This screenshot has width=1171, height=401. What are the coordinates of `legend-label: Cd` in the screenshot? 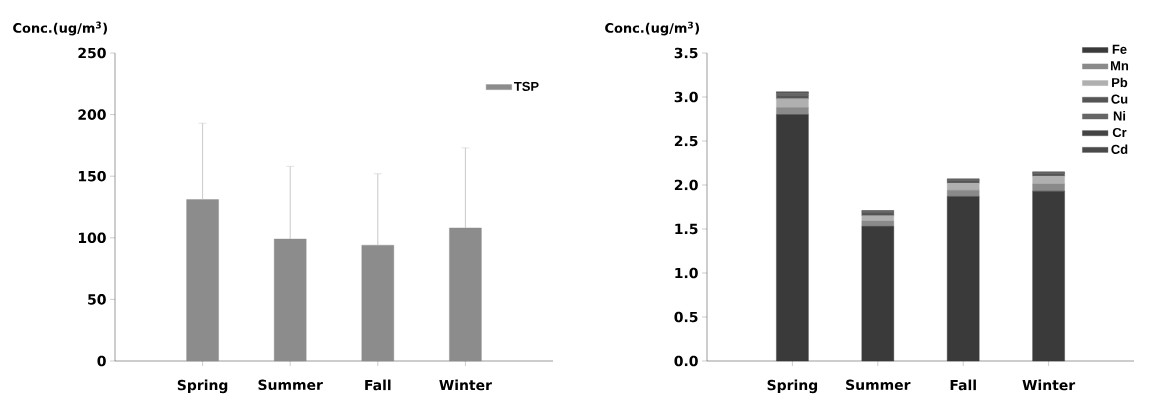 It's located at (1119, 149).